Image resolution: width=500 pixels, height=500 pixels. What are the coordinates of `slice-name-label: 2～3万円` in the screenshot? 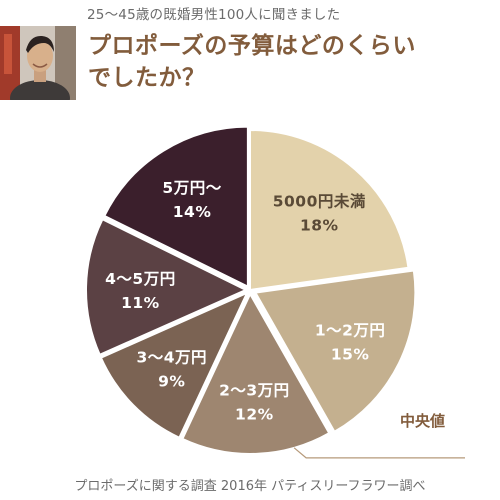 It's located at (254, 391).